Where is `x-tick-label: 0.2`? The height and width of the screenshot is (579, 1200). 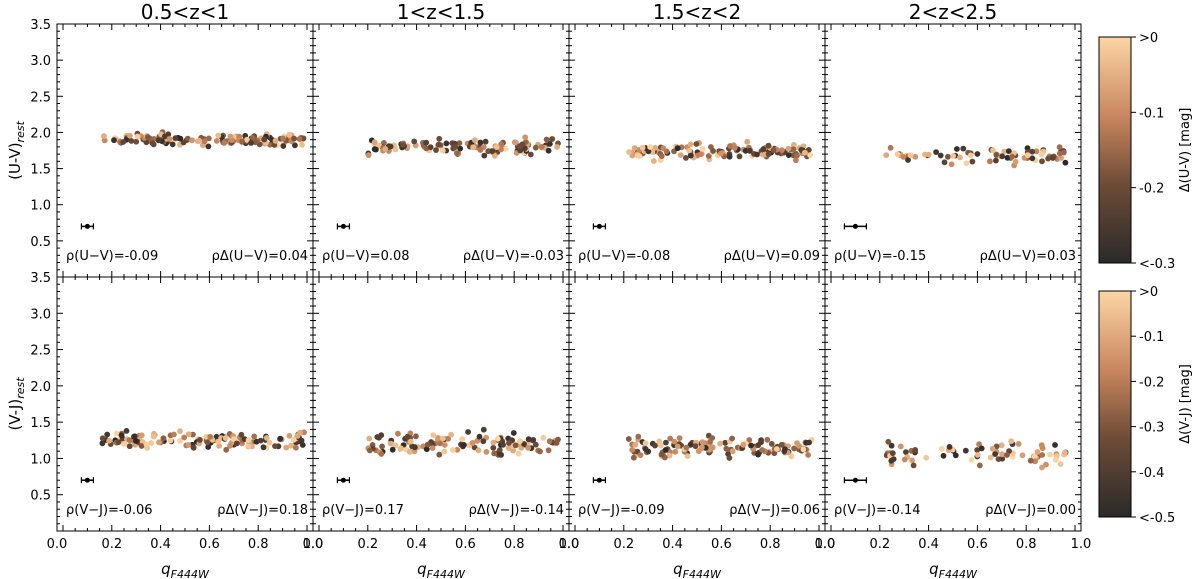
x-tick-label: 0.2 is located at coordinates (623, 544).